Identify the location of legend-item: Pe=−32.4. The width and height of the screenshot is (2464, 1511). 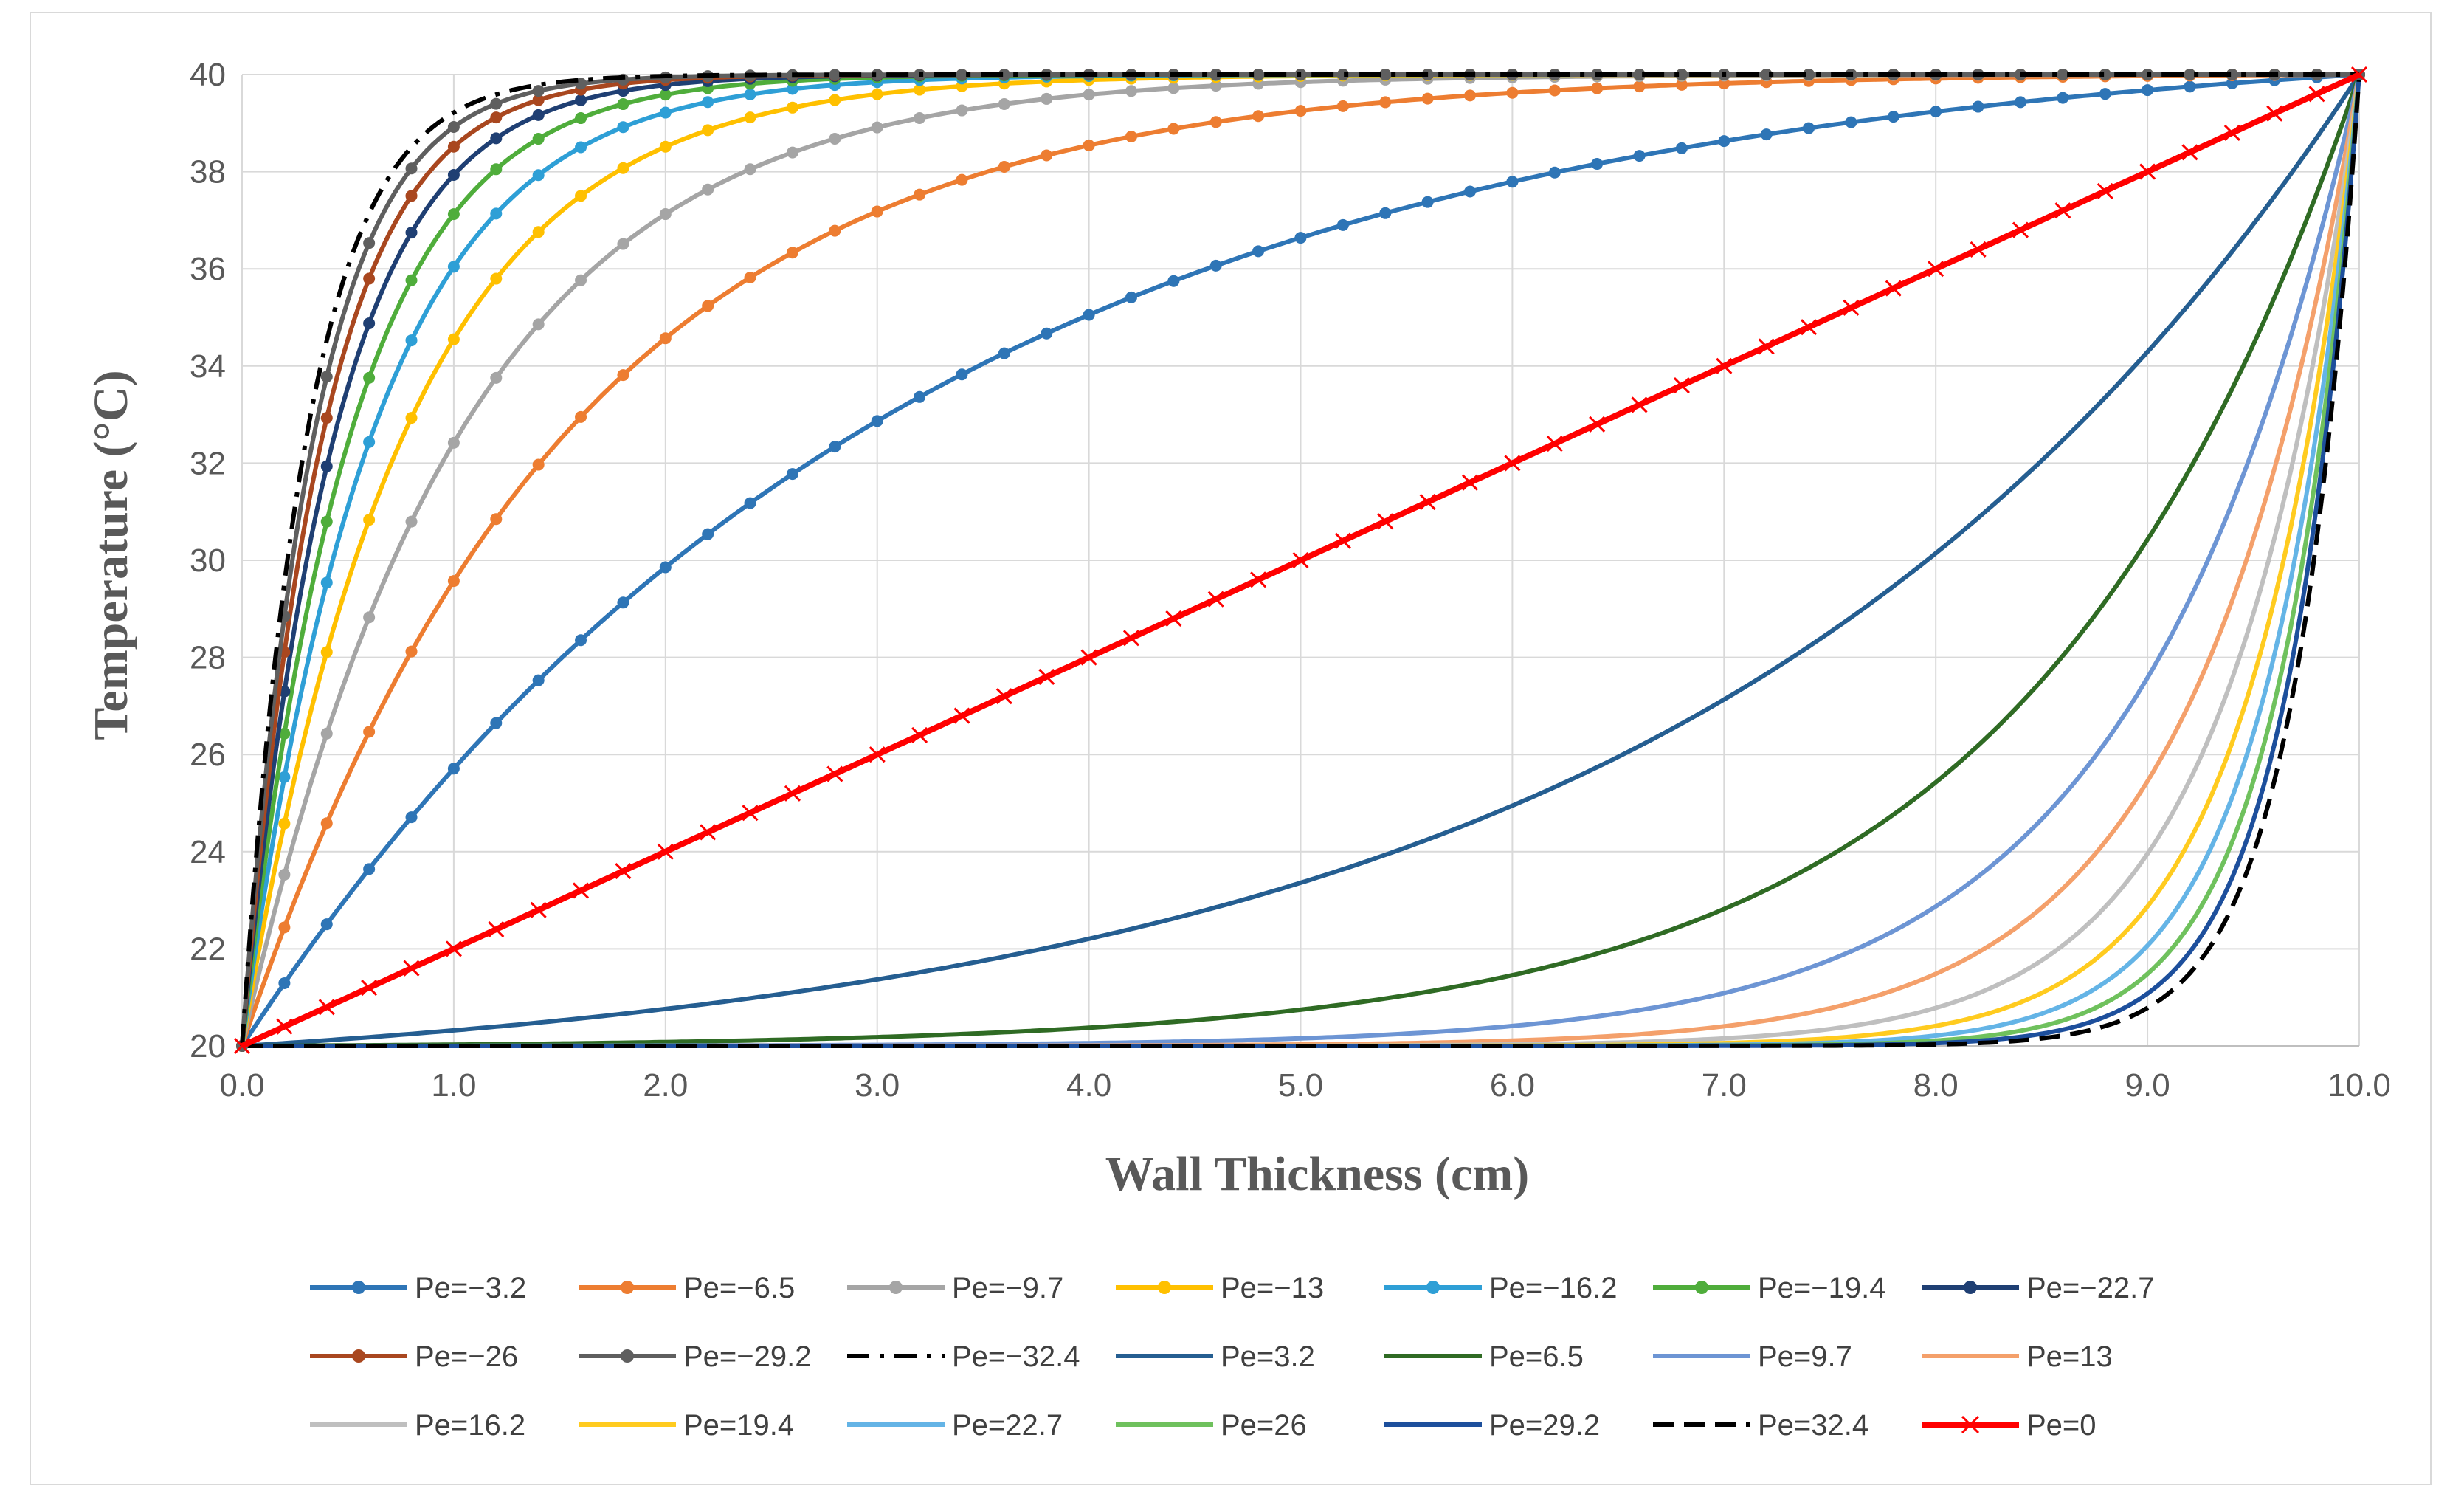
(963, 1356).